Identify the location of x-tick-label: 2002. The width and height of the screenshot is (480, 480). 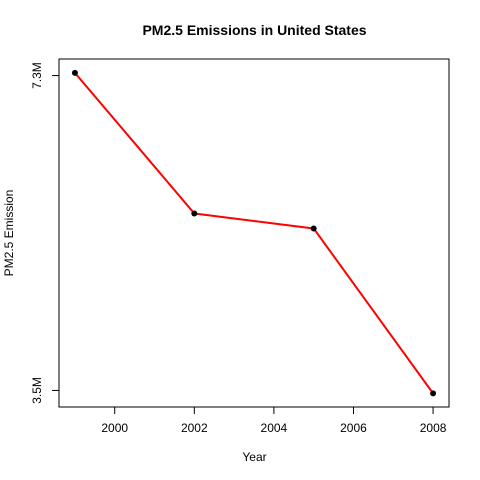
(194, 428).